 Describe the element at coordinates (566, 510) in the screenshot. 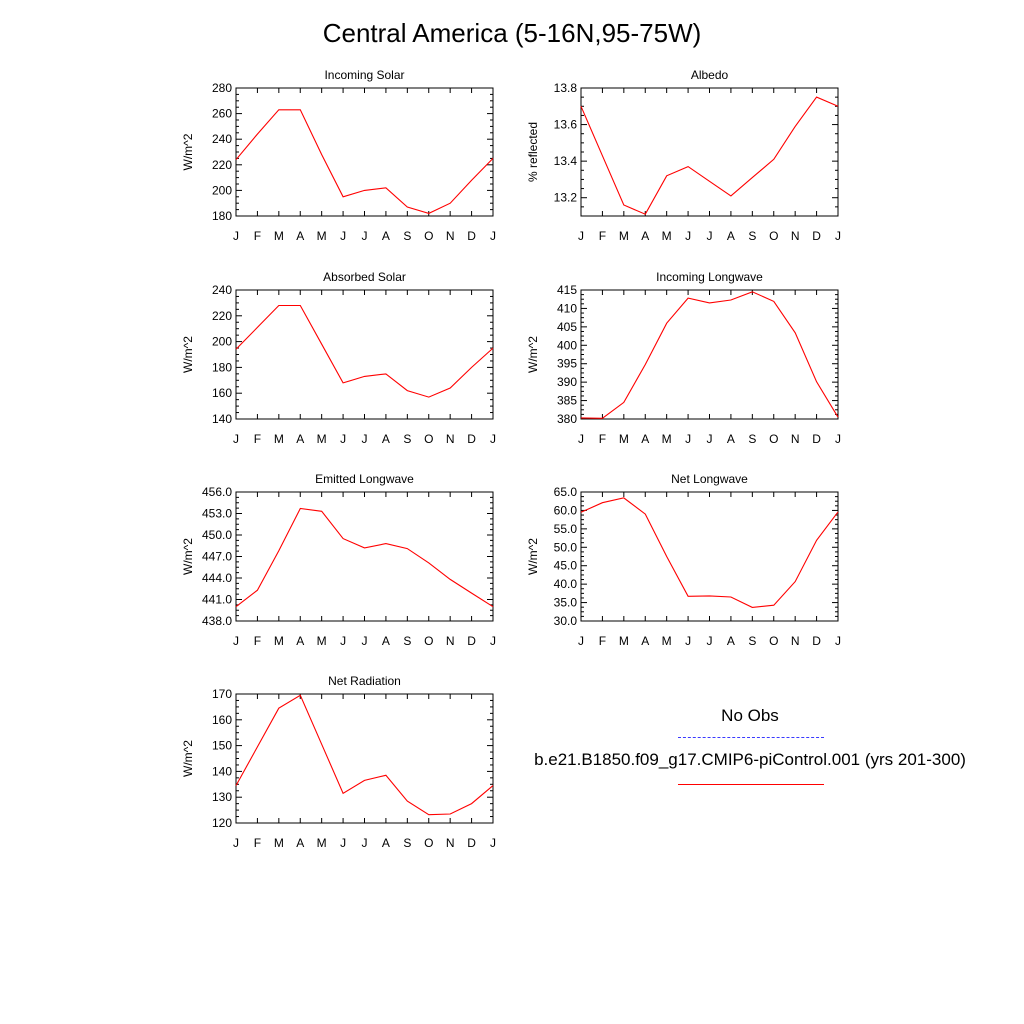

I see `y-tick-label: 60.0` at that location.